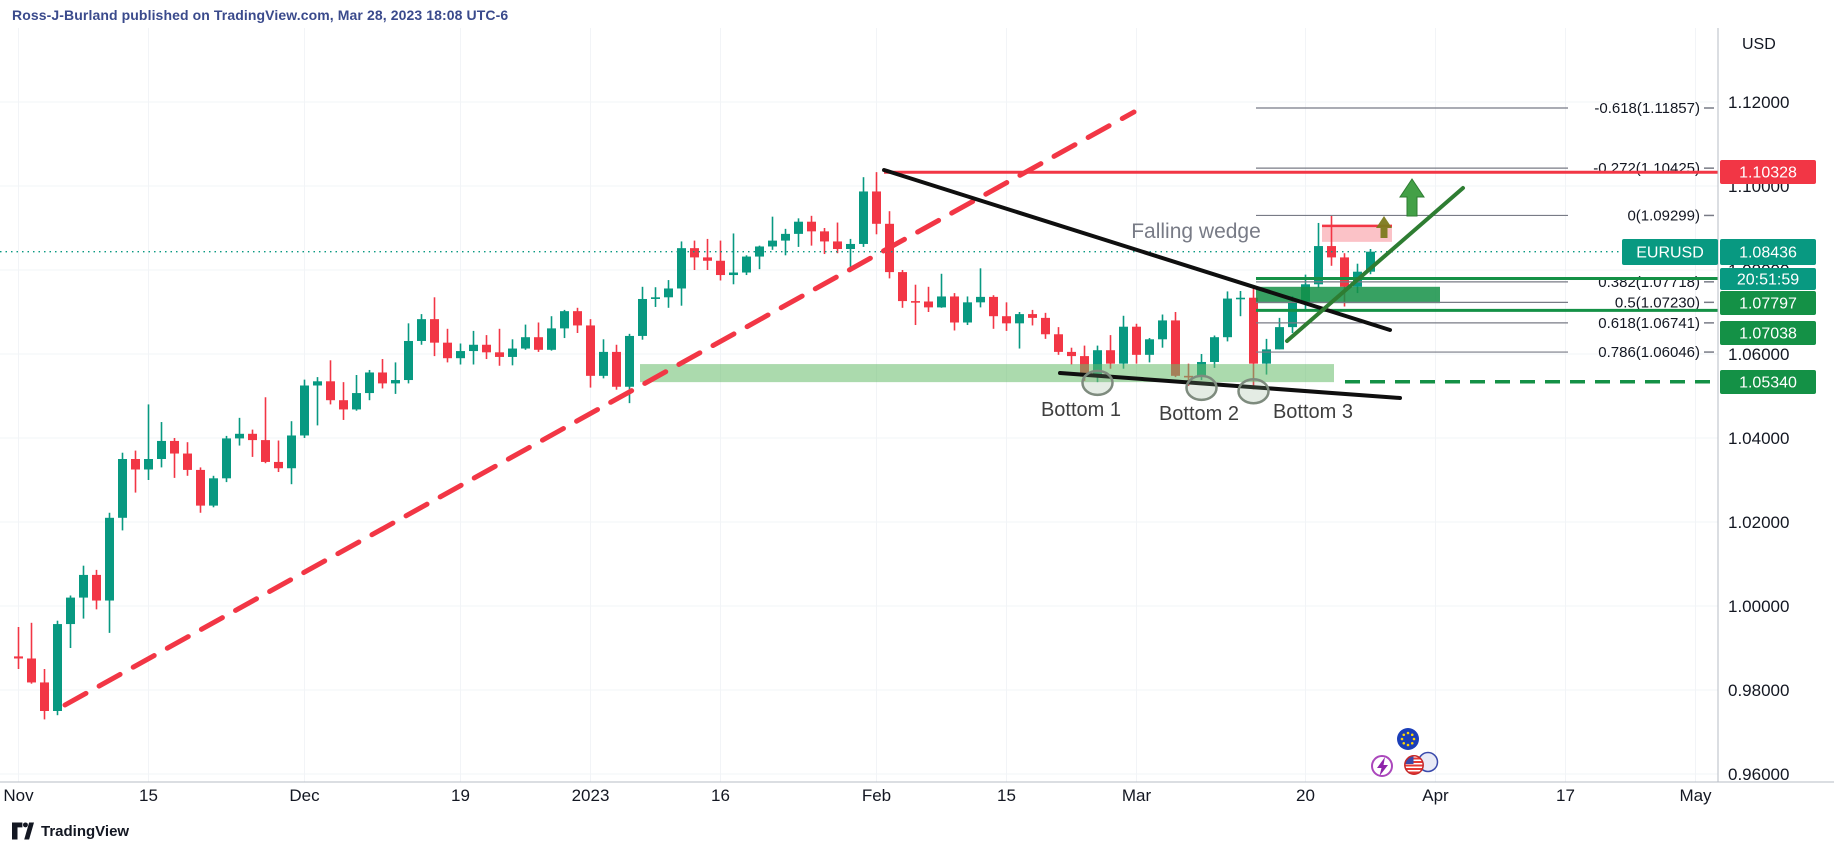  I want to click on fib-level-label: 0.786(1.06046), so click(1649, 352).